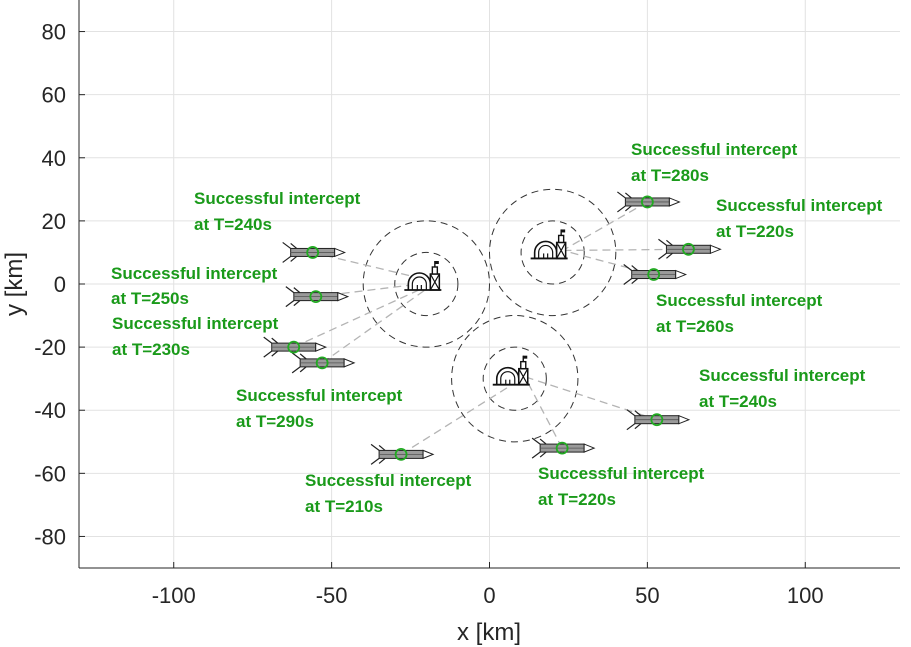 The height and width of the screenshot is (647, 911). Describe the element at coordinates (60, 284) in the screenshot. I see `y-tick-label: 0` at that location.